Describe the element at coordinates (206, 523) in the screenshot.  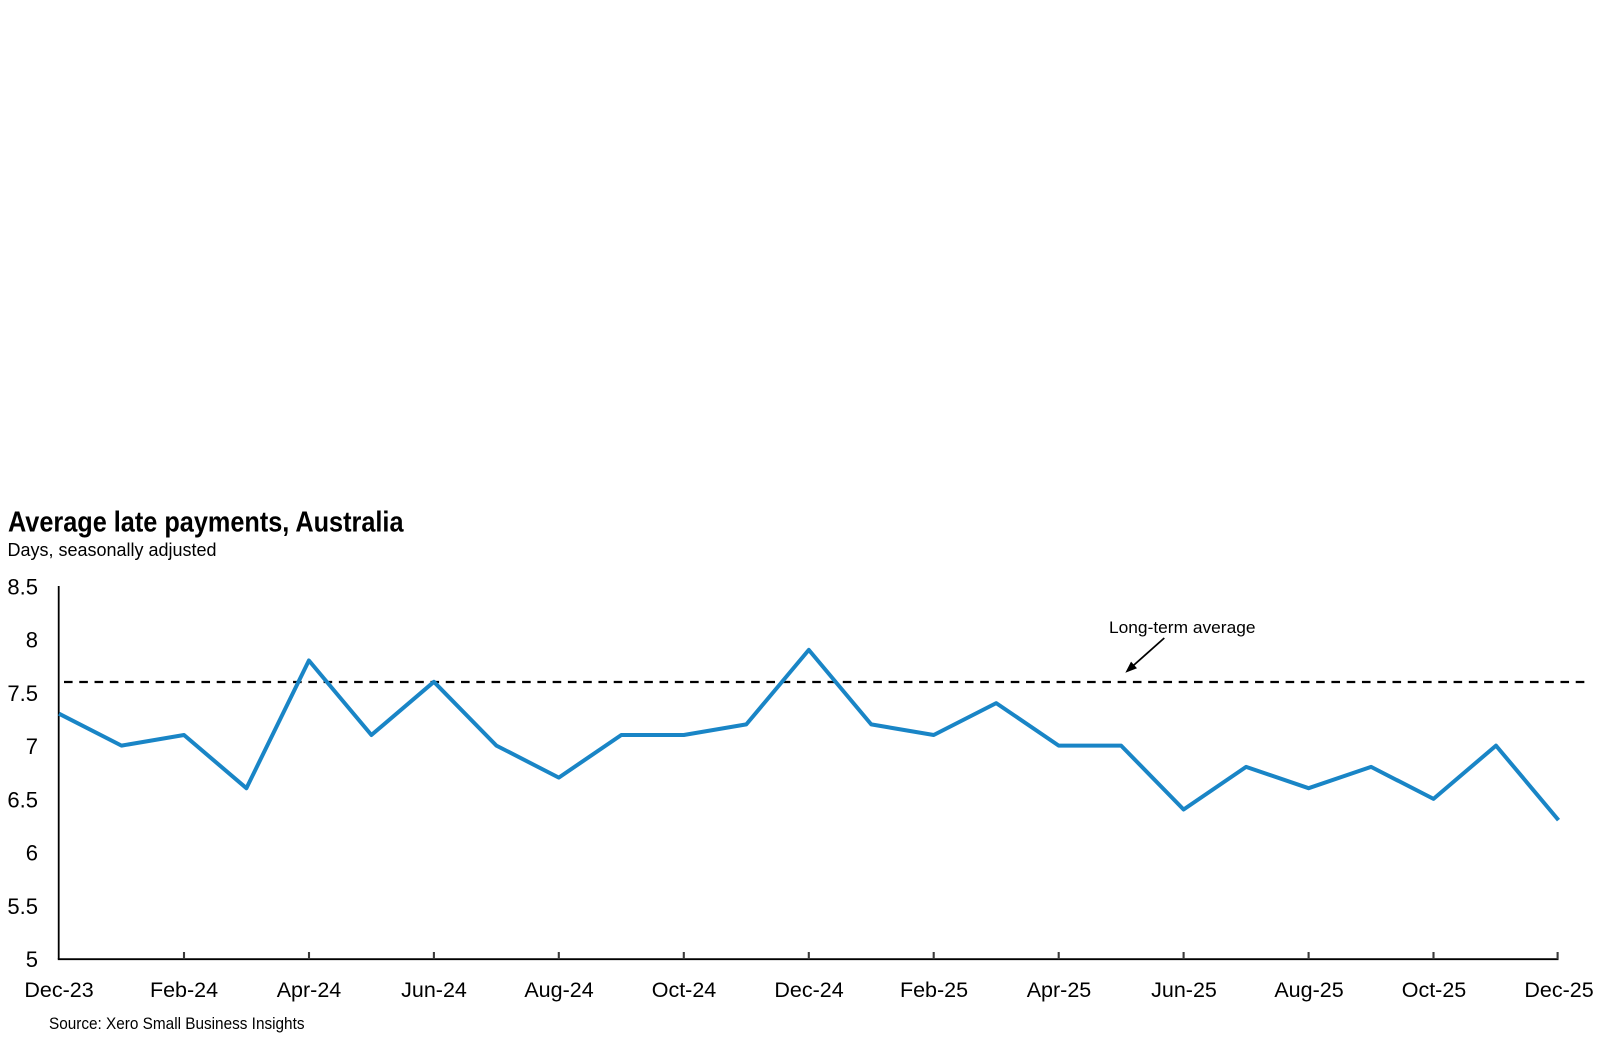
I see `svg-text:Average late payments, Austral: Average late payments, Australia` at that location.